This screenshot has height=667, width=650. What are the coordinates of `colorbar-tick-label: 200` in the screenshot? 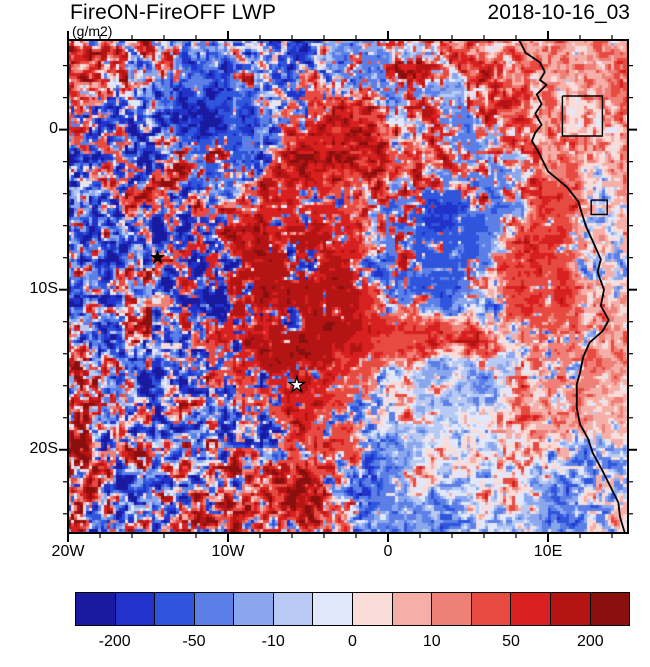 It's located at (590, 641).